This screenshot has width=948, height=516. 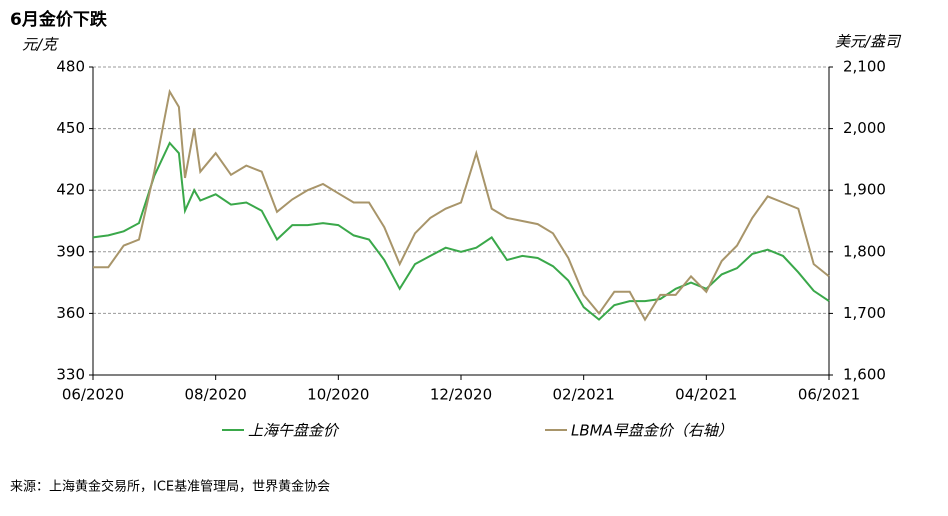 I want to click on y-tick-label: 480, so click(x=70, y=67).